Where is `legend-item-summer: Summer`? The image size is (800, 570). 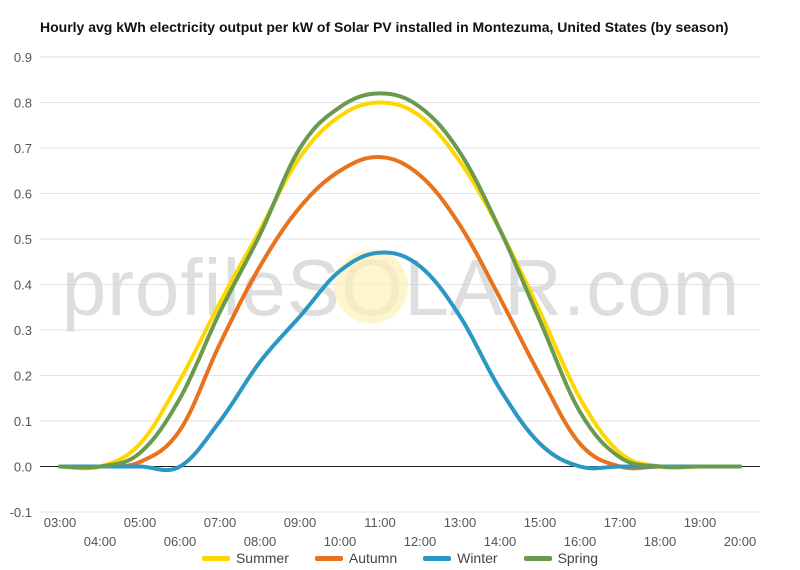
legend-item-summer: Summer is located at coordinates (245, 558).